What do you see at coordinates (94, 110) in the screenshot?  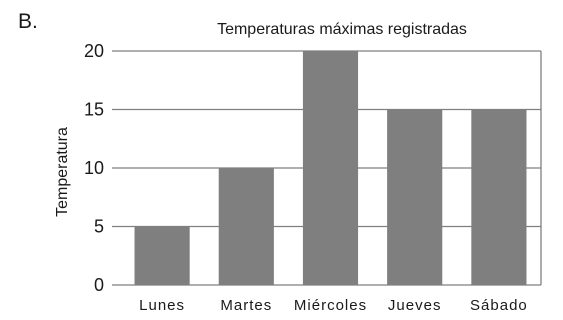 I see `y-tick-label: 15` at bounding box center [94, 110].